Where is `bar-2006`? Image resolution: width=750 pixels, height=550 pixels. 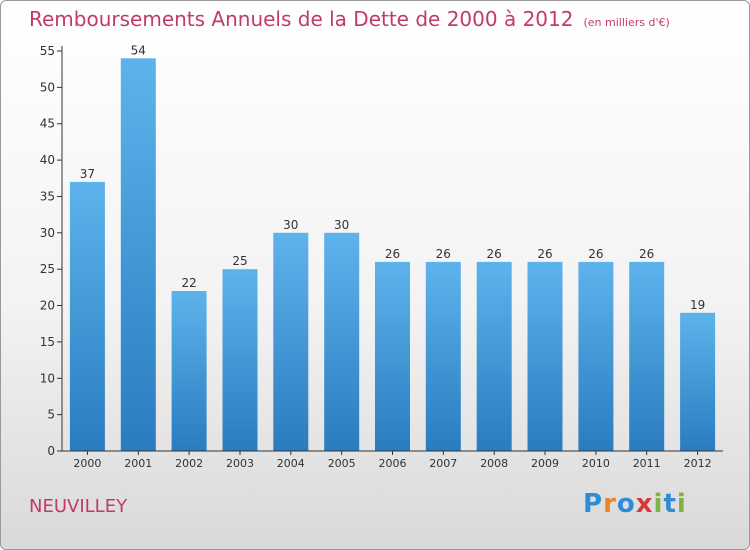 bar-2006 is located at coordinates (392, 356).